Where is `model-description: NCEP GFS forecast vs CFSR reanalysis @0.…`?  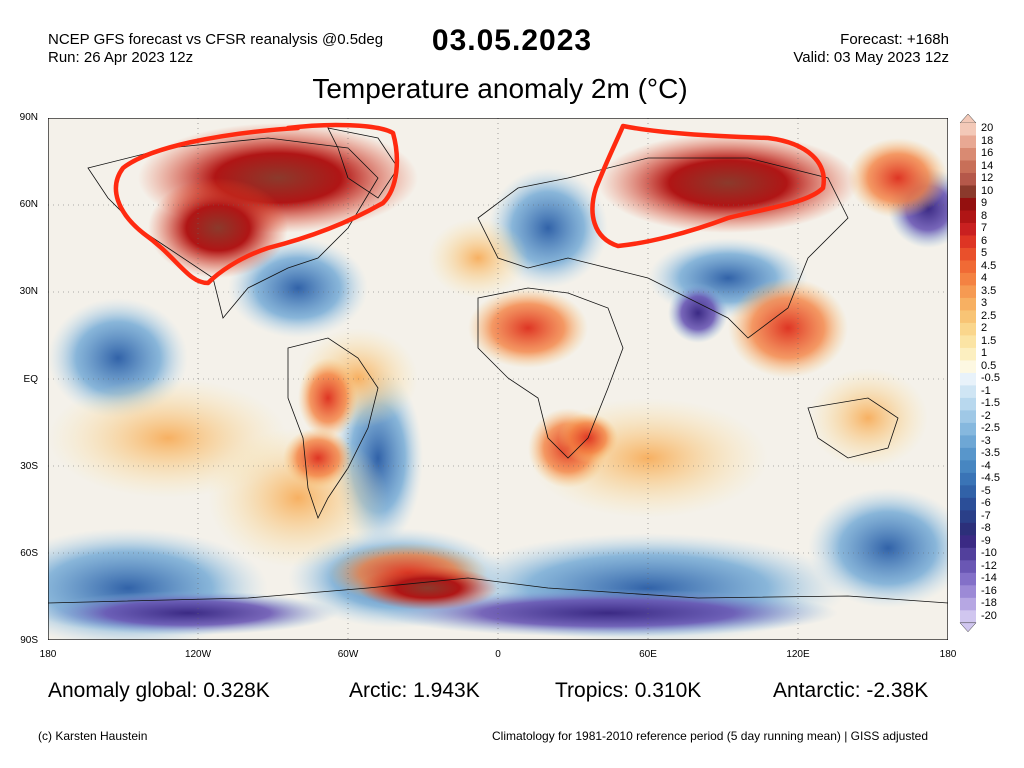
model-description: NCEP GFS forecast vs CFSR reanalysis @0.… is located at coordinates (216, 39).